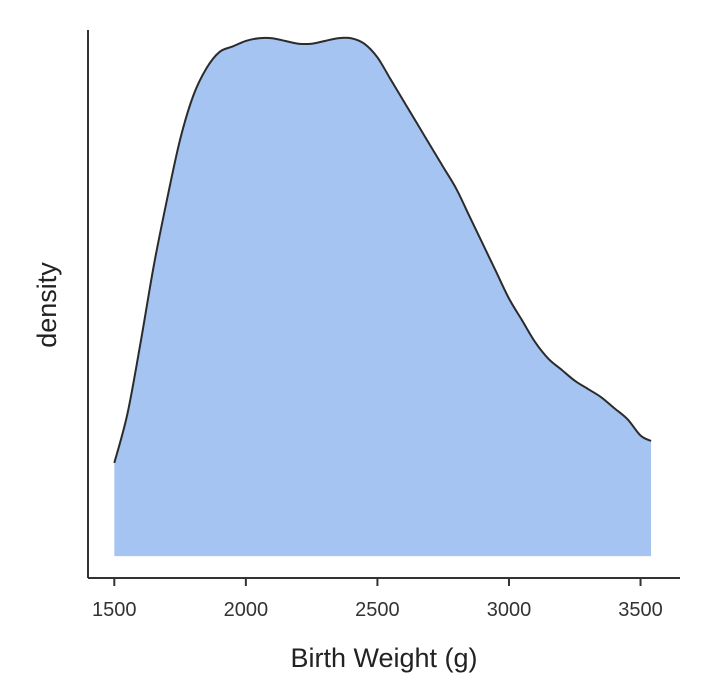 This screenshot has height=700, width=712. I want to click on y-axis-title: density, so click(47, 305).